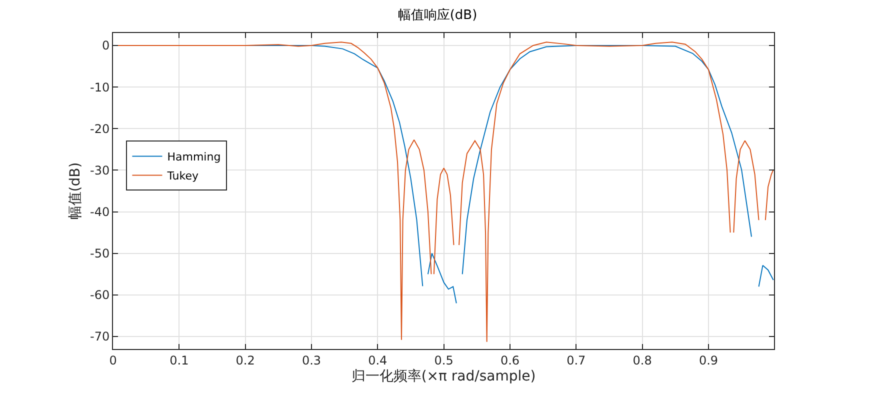  Describe the element at coordinates (100, 129) in the screenshot. I see `y-tick-label: -20` at that location.